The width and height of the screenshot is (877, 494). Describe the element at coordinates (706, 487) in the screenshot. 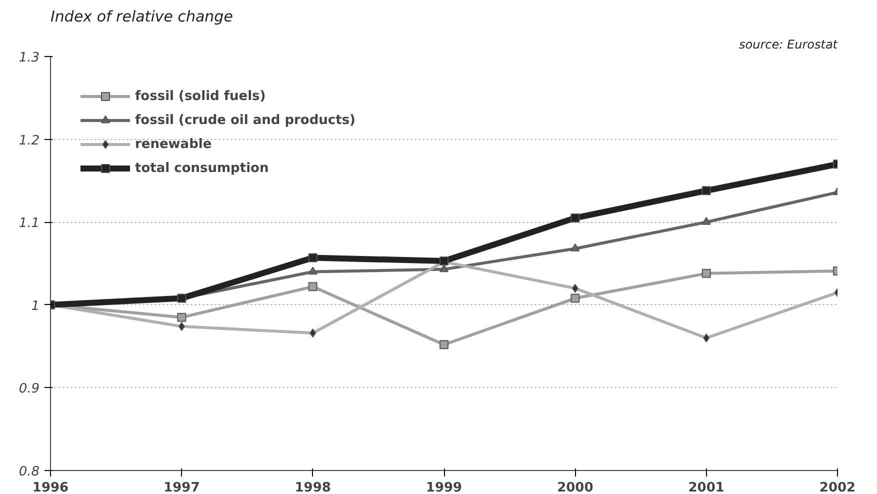

I see `x-tick-label: 2001` at that location.